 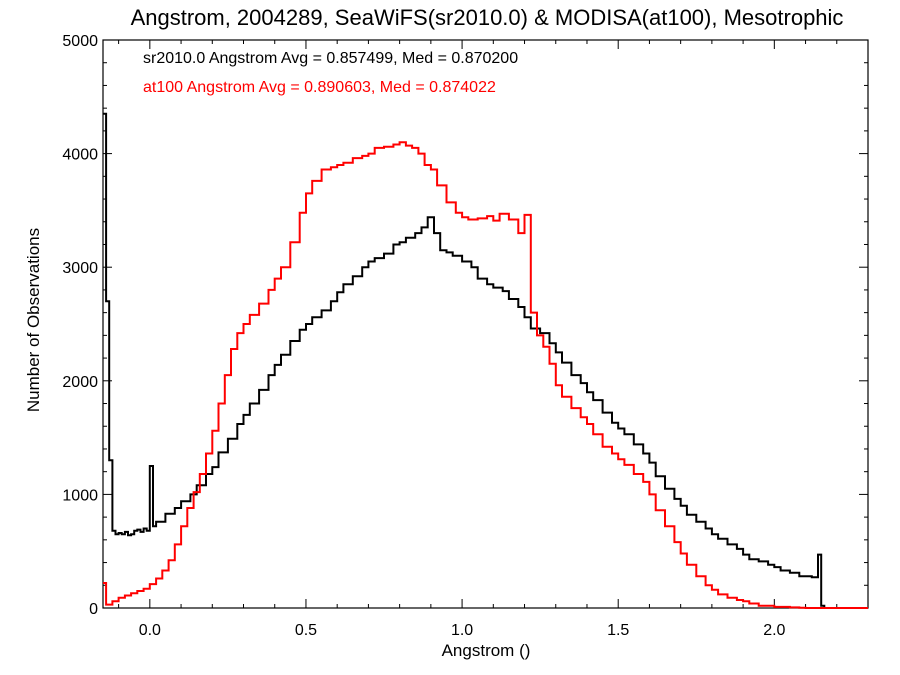 I want to click on x-axis-label: Angstrom (), so click(x=486, y=650).